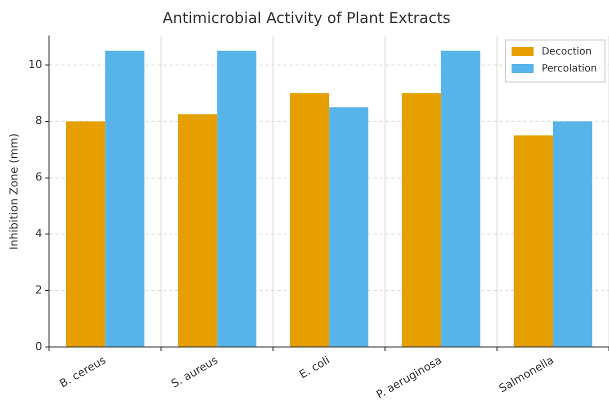 This screenshot has width=609, height=405. What do you see at coordinates (38, 233) in the screenshot?
I see `y-tick-label: 4` at bounding box center [38, 233].